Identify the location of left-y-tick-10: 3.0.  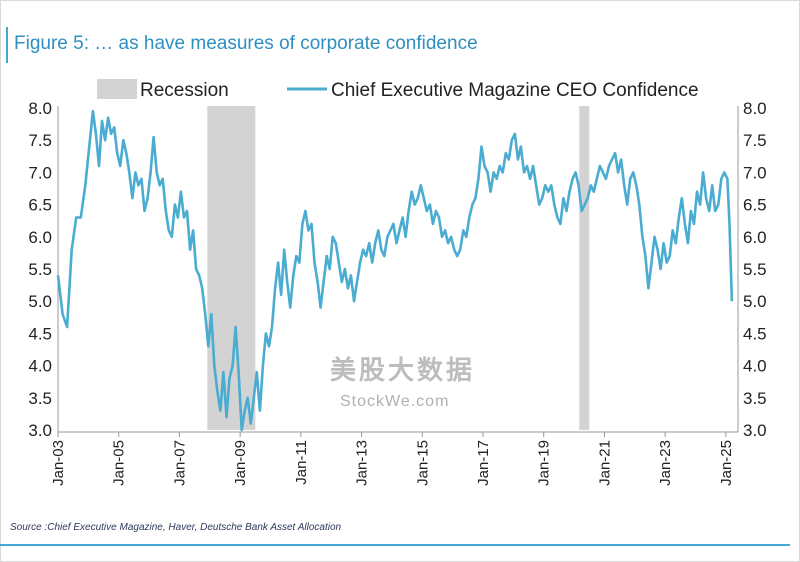
(40, 430).